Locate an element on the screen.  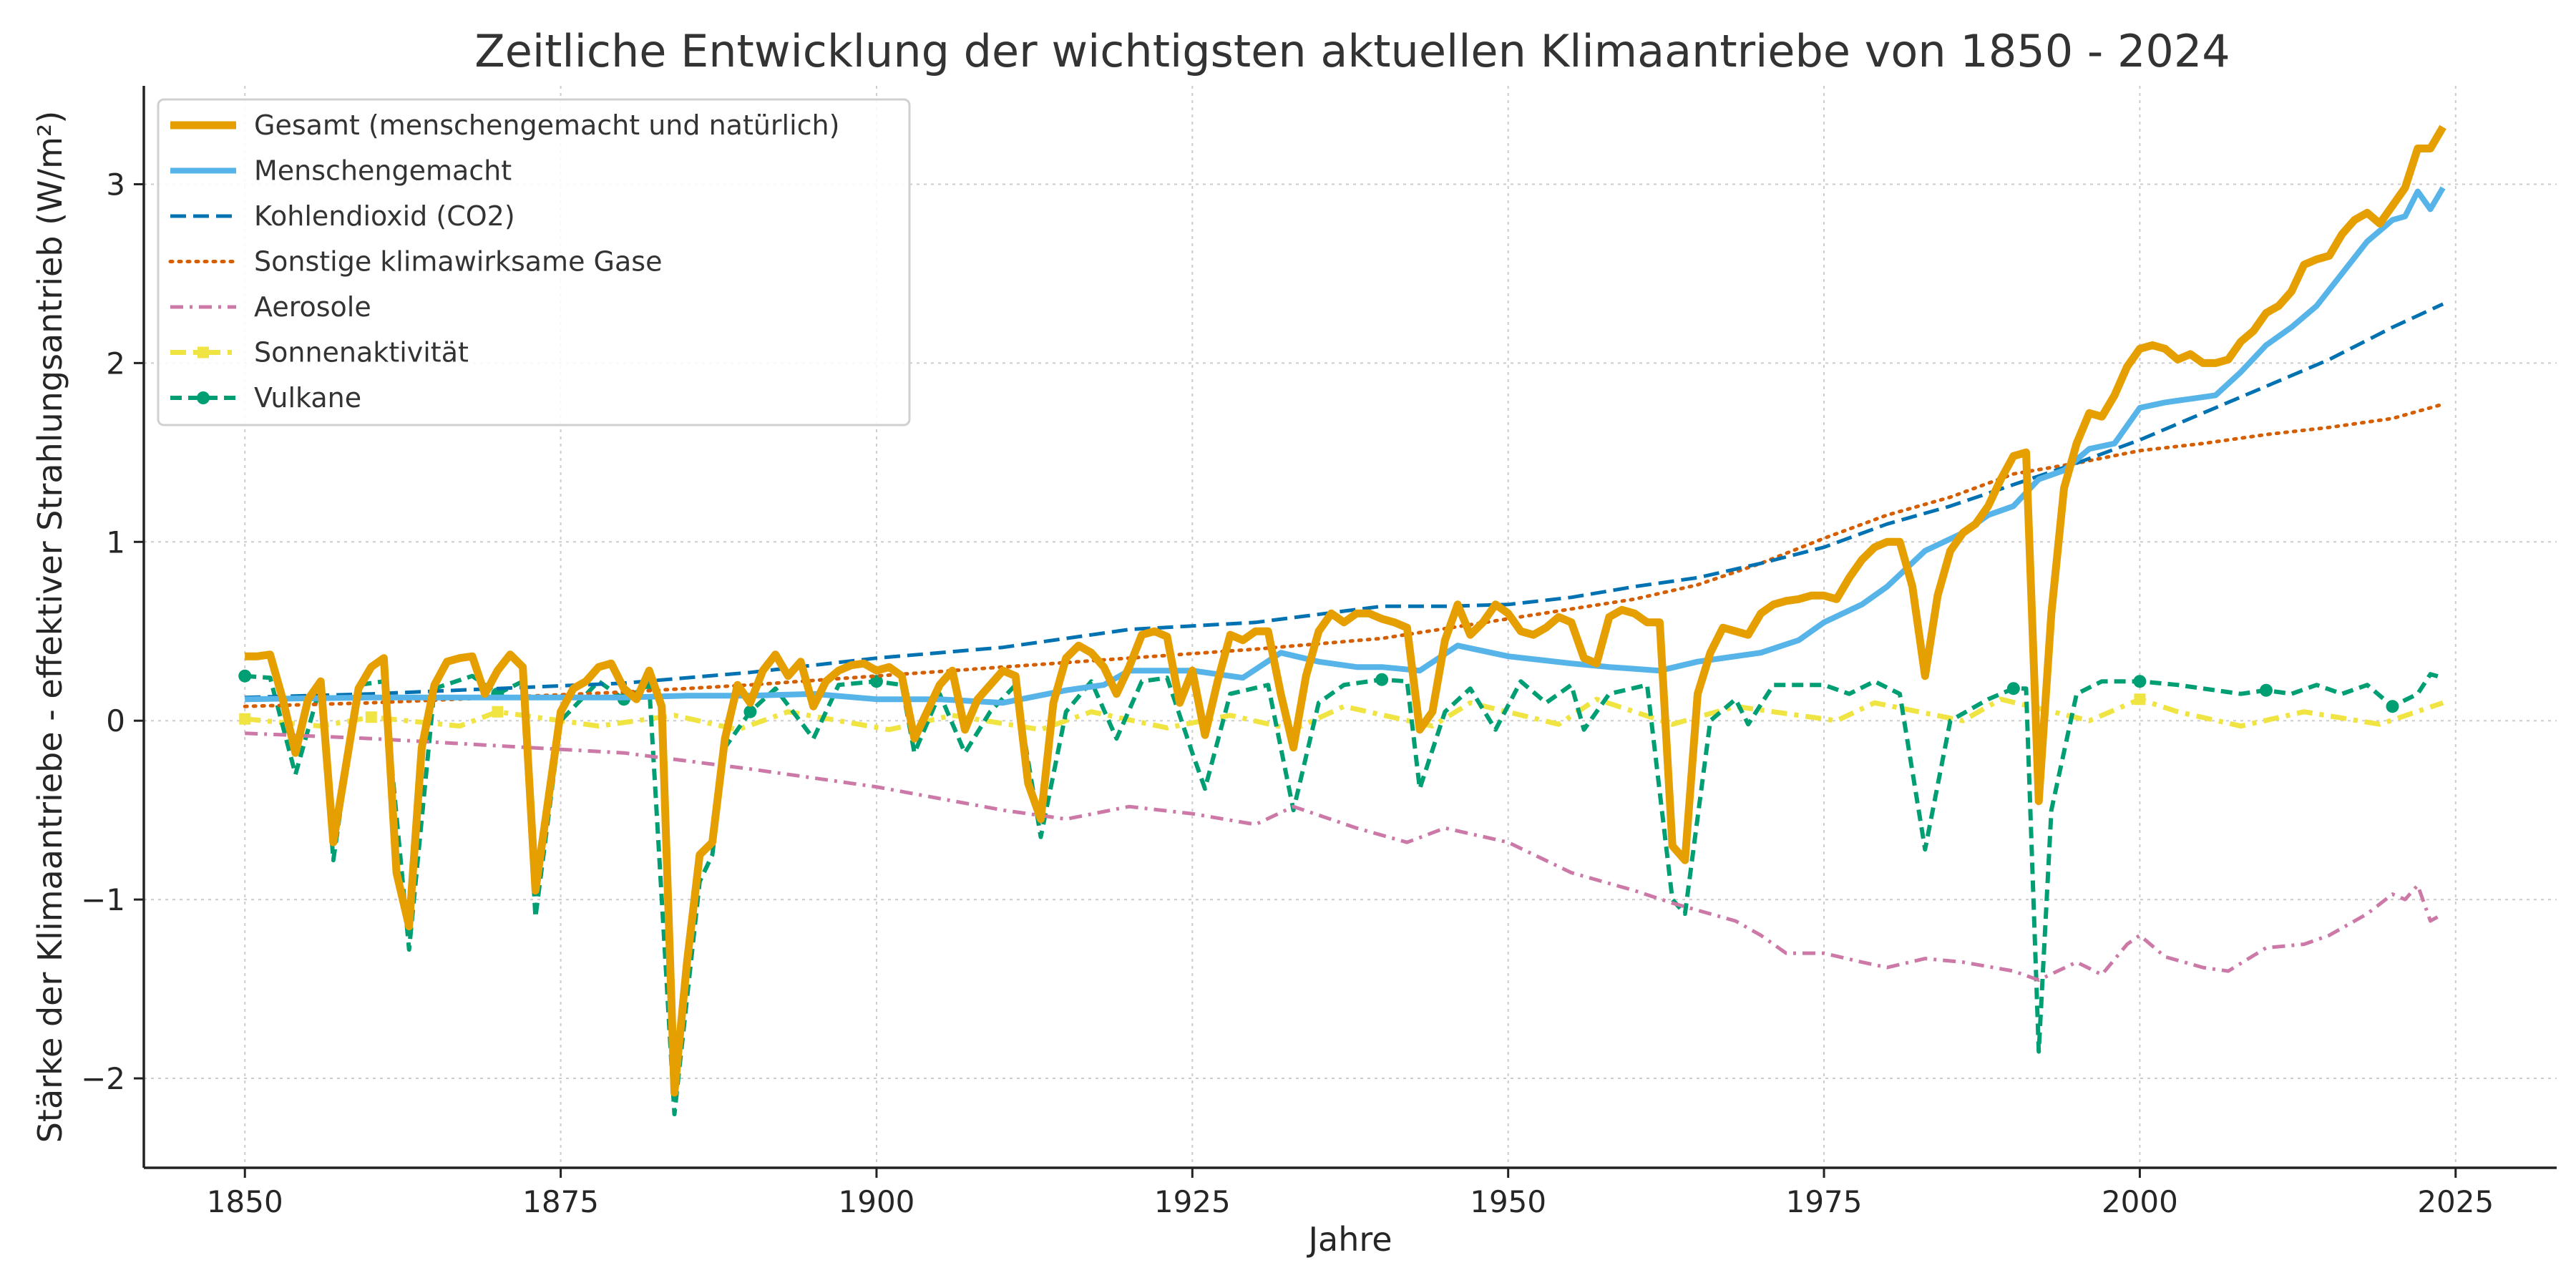
legend-item: Menschengemacht is located at coordinates (341, 171).